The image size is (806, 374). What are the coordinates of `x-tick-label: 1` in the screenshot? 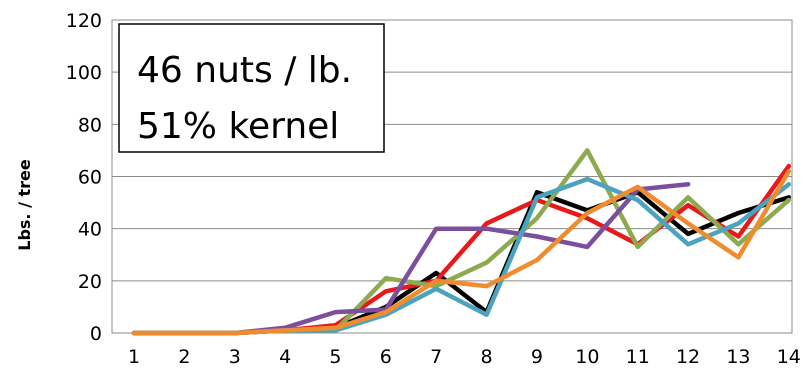 It's located at (134, 357).